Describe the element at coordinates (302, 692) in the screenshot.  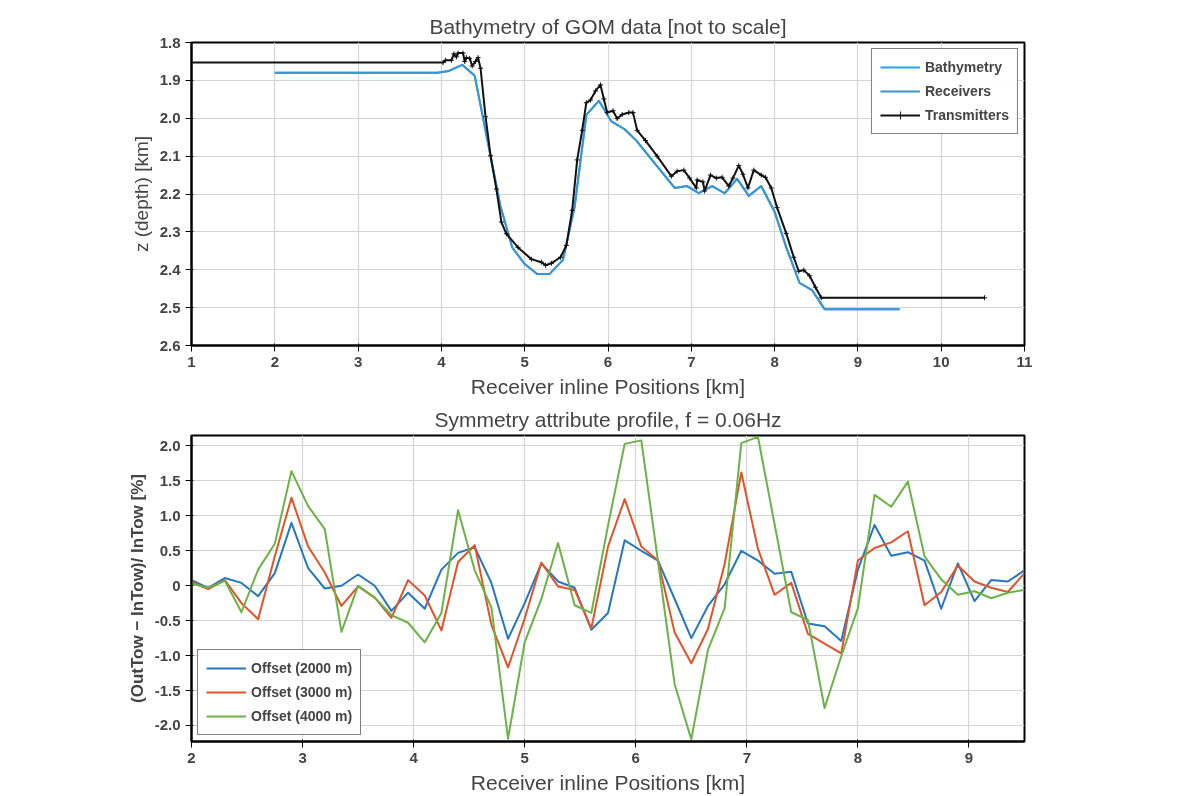
I see `legend-label: Offset (3000 m)` at that location.